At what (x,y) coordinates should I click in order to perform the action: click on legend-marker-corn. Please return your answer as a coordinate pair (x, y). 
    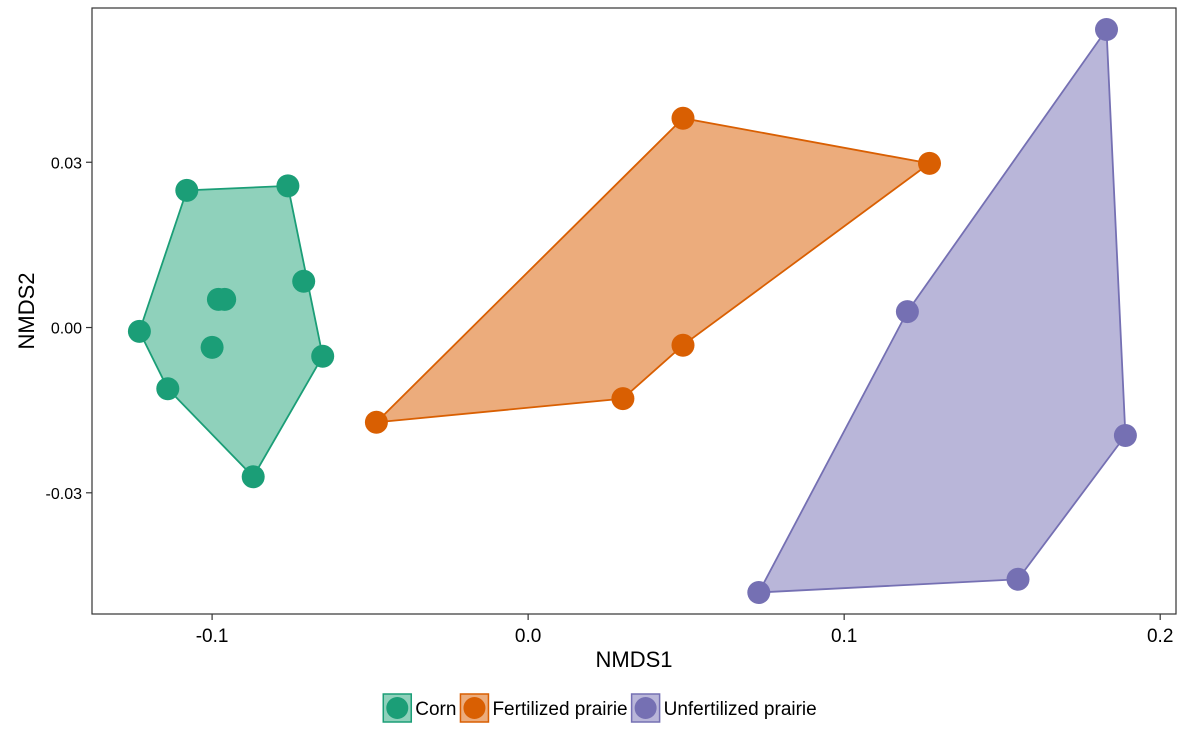
    Looking at the image, I should click on (397, 708).